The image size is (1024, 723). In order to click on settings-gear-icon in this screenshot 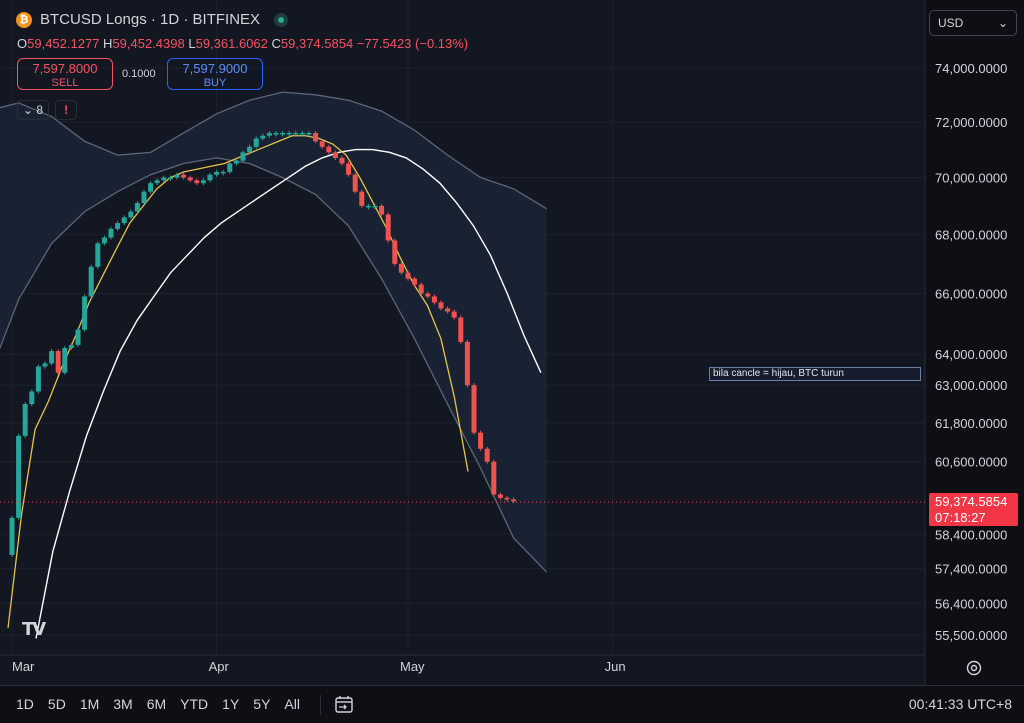, I will do `click(974, 668)`.